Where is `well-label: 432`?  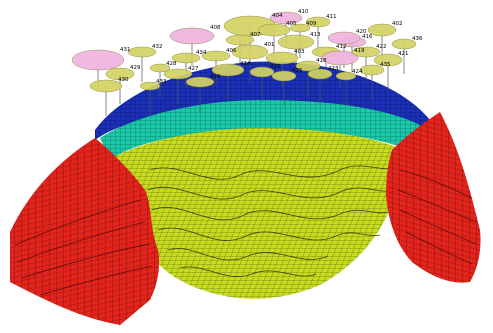 well-label: 432 is located at coordinates (157, 47).